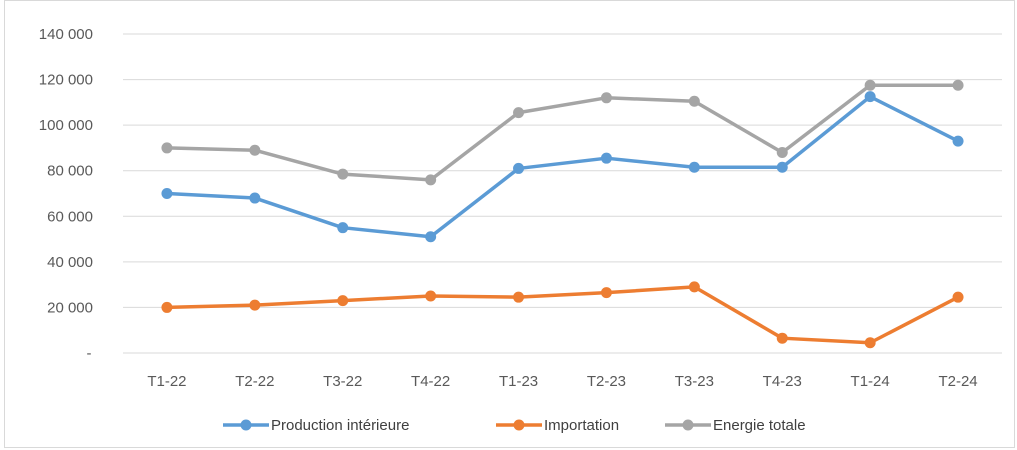 The height and width of the screenshot is (450, 1017). Describe the element at coordinates (870, 381) in the screenshot. I see `x-tick-label: T1-24` at that location.